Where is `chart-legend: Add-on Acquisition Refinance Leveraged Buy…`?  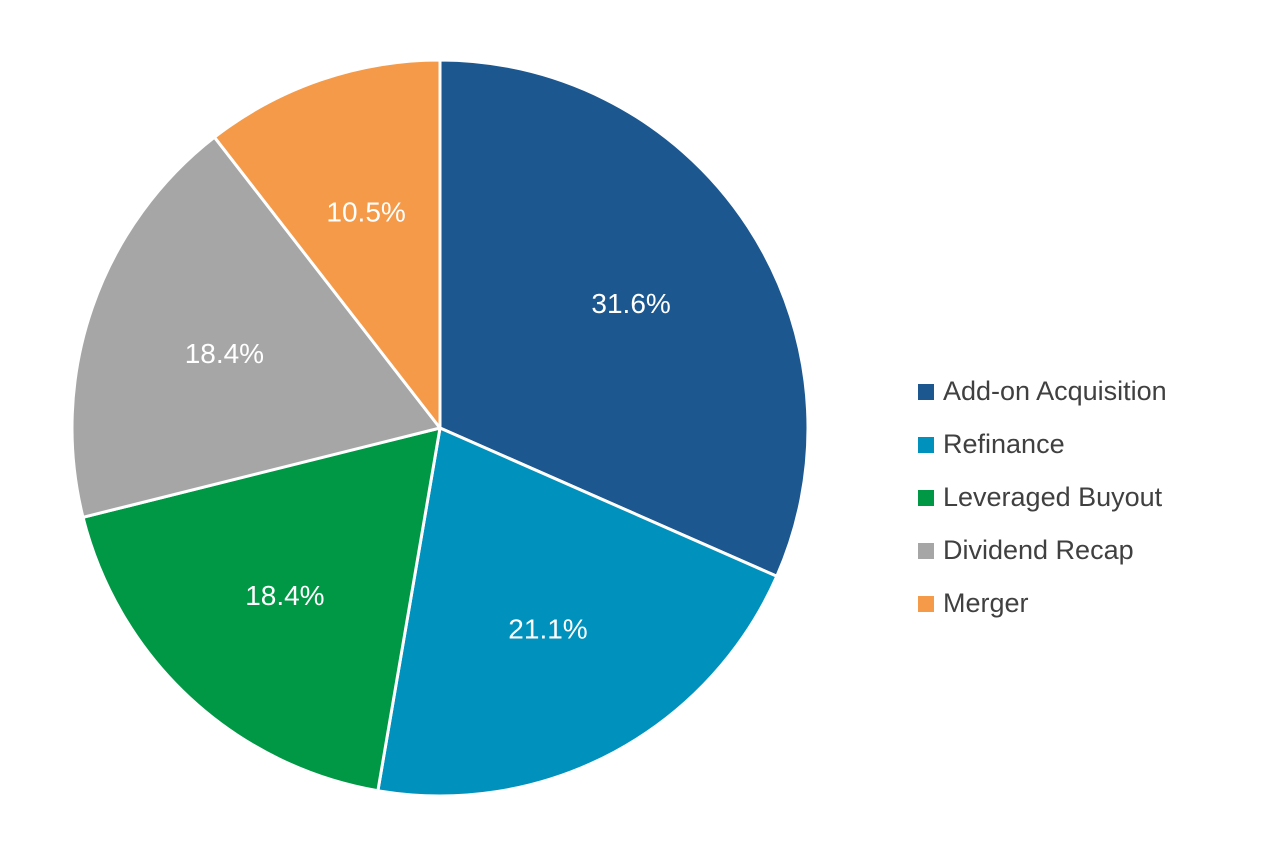 chart-legend: Add-on Acquisition Refinance Leveraged Buy… is located at coordinates (1088, 497).